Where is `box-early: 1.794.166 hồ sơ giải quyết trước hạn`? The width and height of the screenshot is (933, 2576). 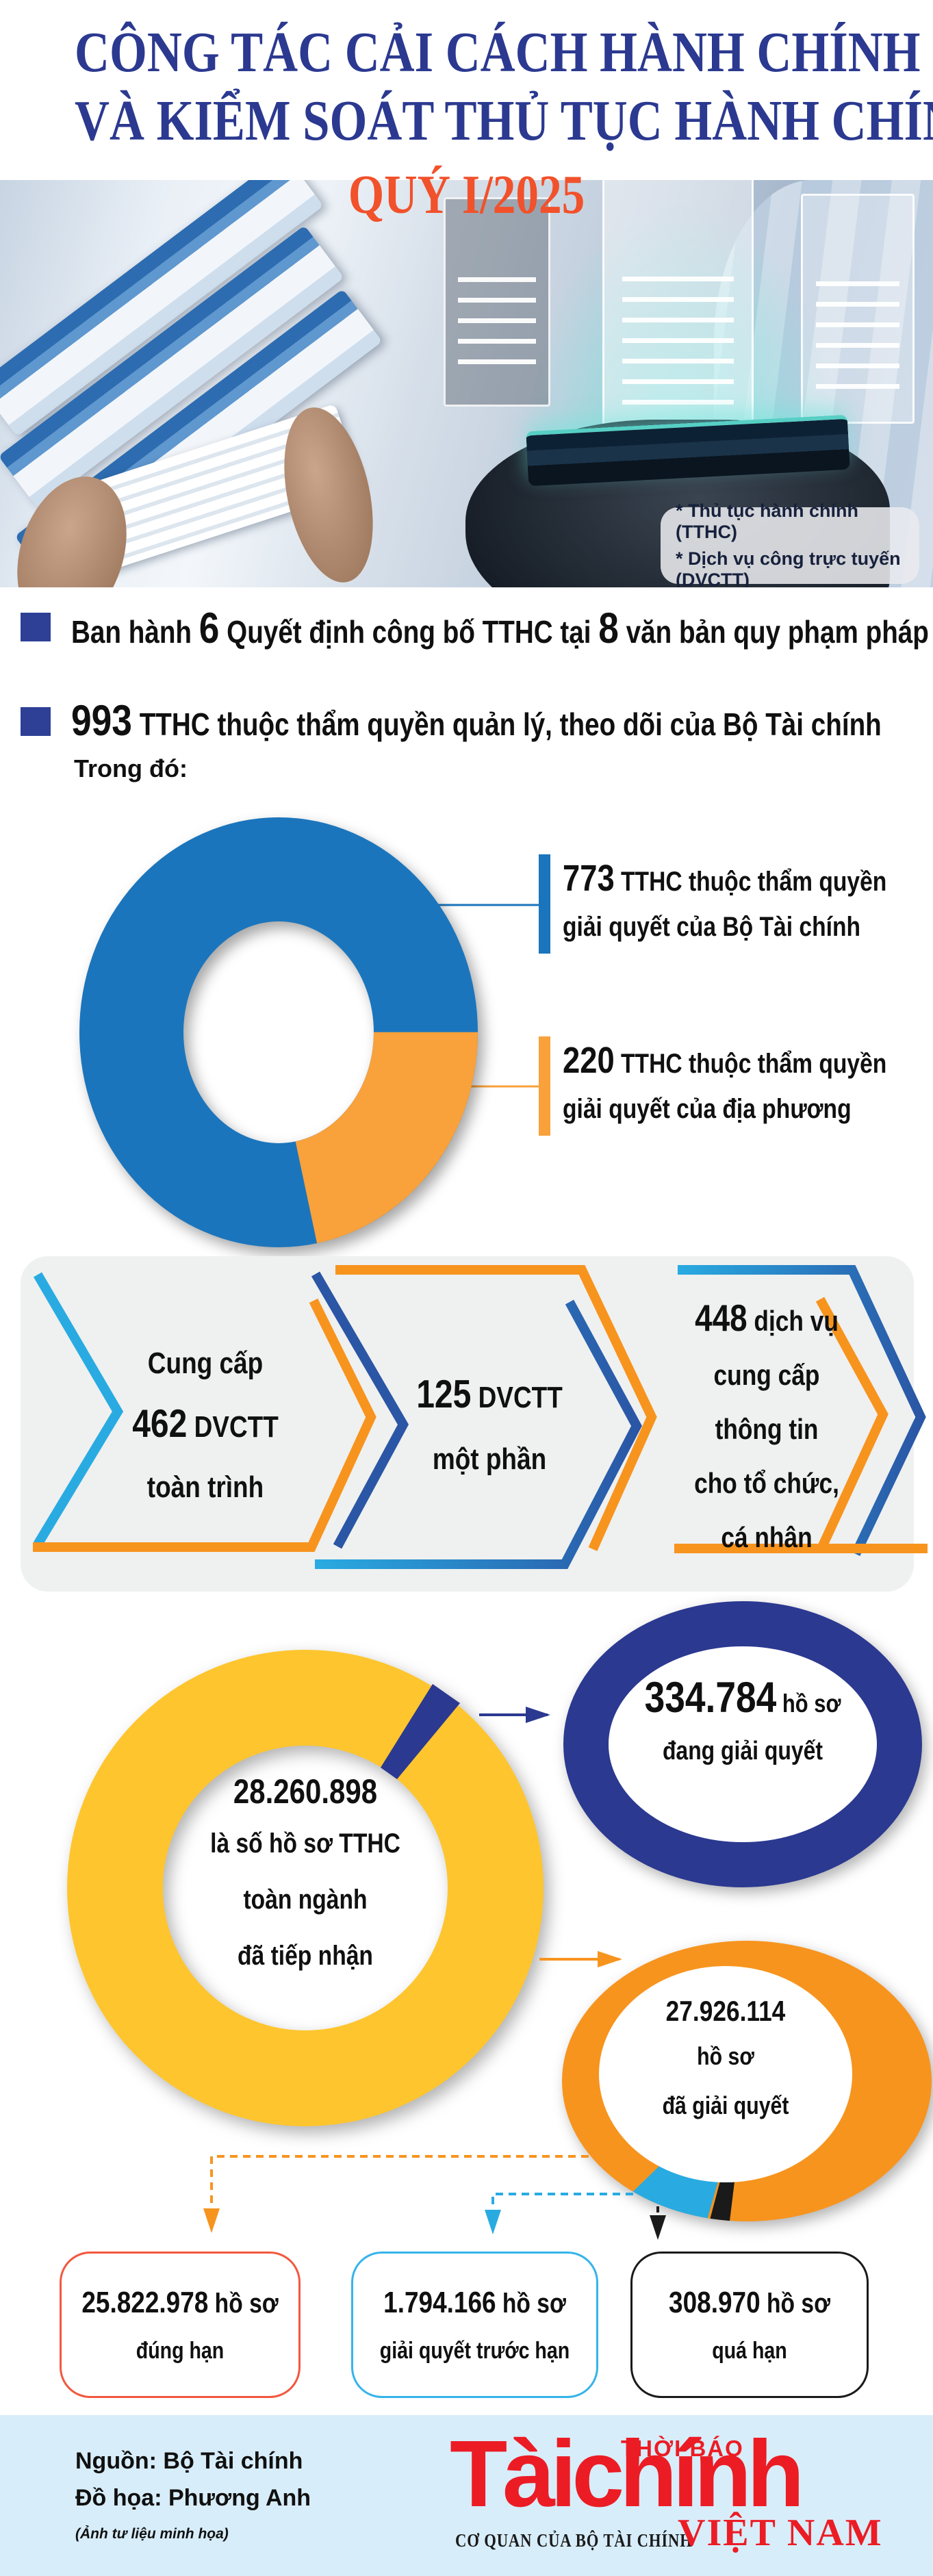 box-early: 1.794.166 hồ sơ giải quyết trước hạn is located at coordinates (474, 2325).